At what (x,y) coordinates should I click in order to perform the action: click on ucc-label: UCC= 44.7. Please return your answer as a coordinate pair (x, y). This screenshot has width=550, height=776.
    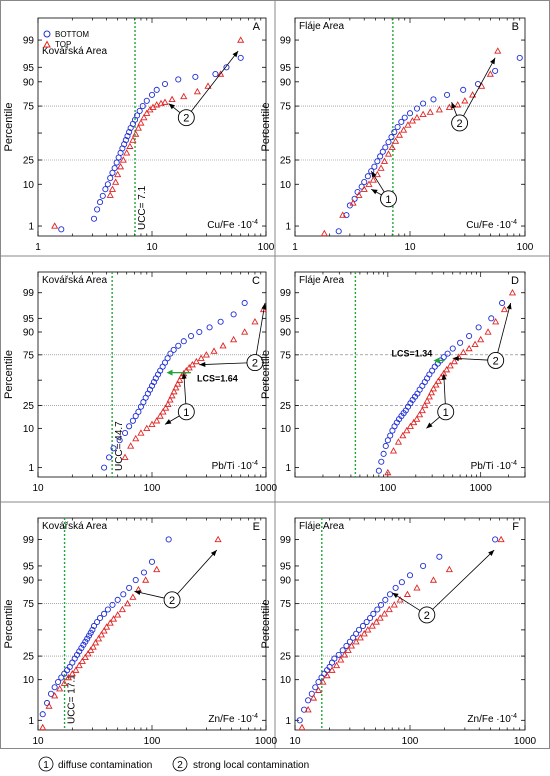
    Looking at the image, I should click on (119, 446).